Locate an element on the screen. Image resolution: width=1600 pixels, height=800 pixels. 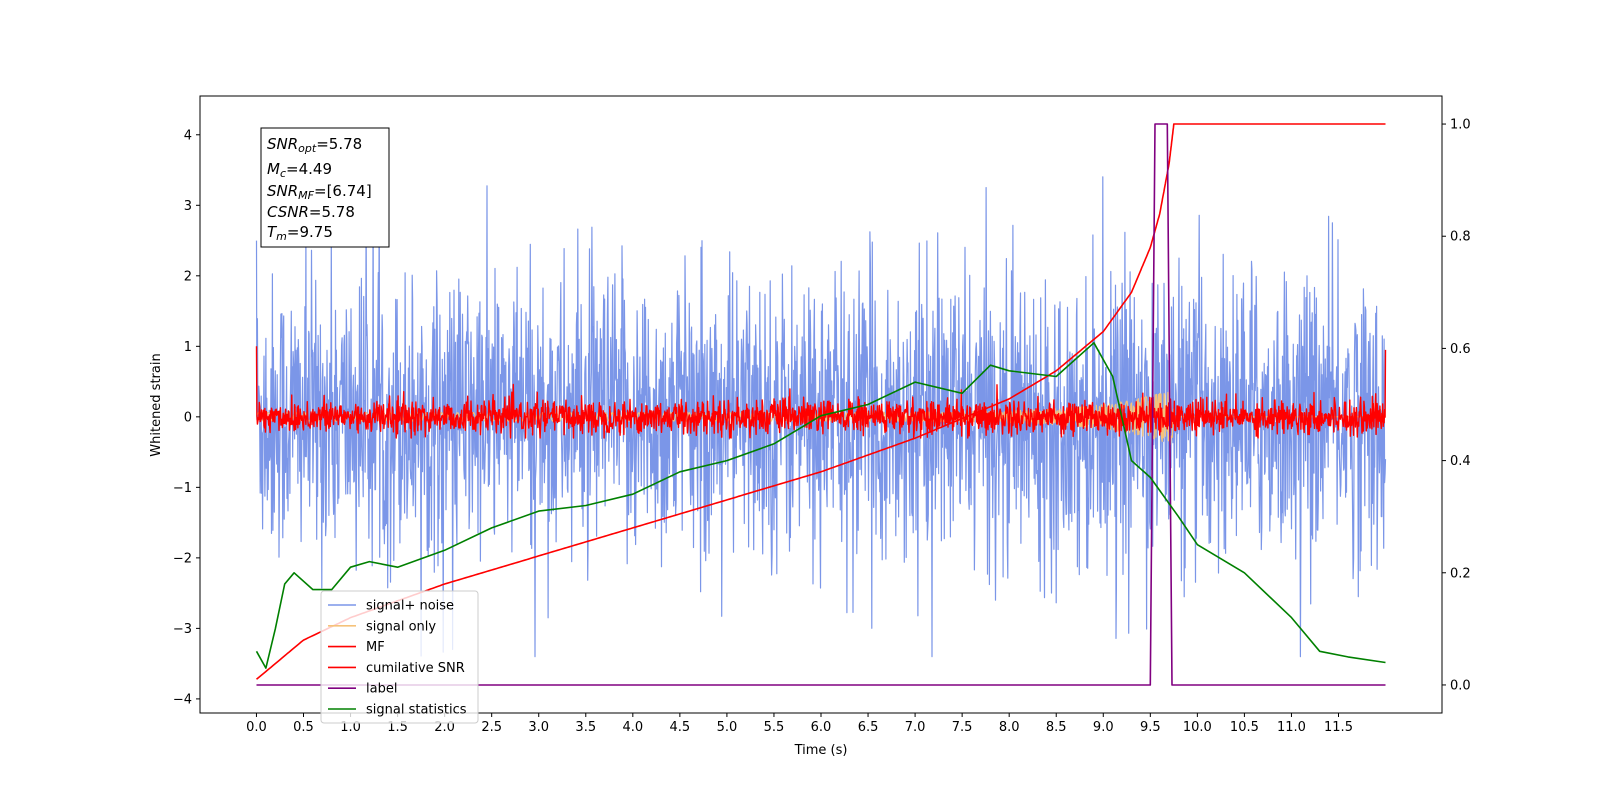
legend-label-signal-only: signal only is located at coordinates (401, 626).